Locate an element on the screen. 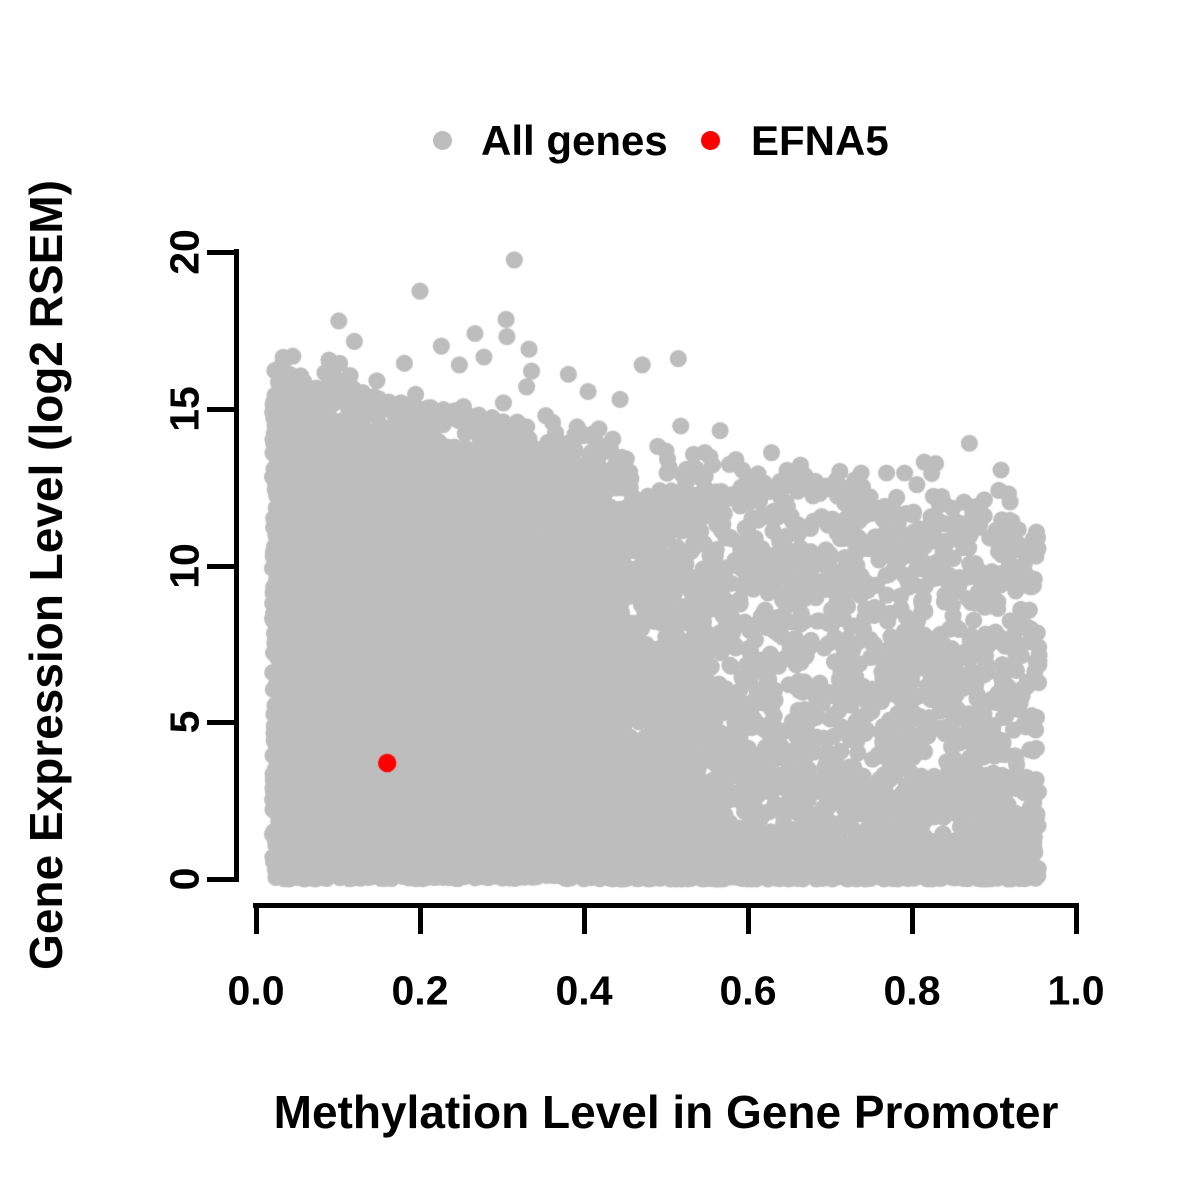 The width and height of the screenshot is (1200, 1200). x-tick-label: 0.8 is located at coordinates (912, 990).